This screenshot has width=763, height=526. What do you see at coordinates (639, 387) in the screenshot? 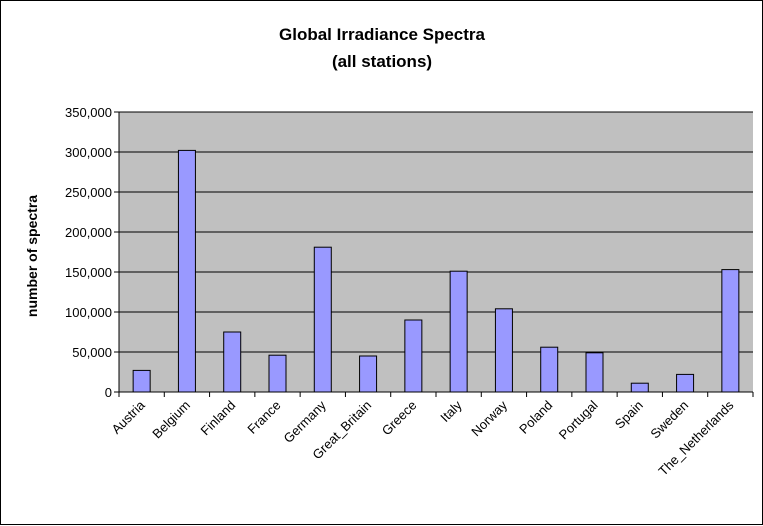
I see `bar-spain` at bounding box center [639, 387].